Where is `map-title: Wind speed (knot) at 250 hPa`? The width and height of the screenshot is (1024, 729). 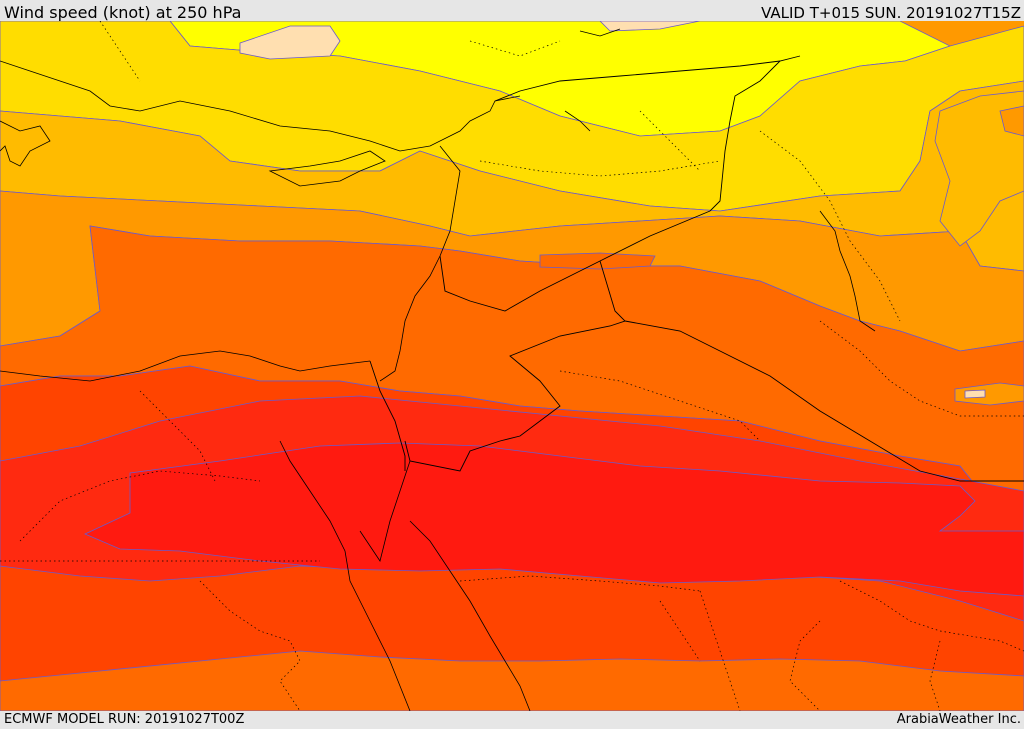 map-title: Wind speed (knot) at 250 hPa is located at coordinates (123, 12).